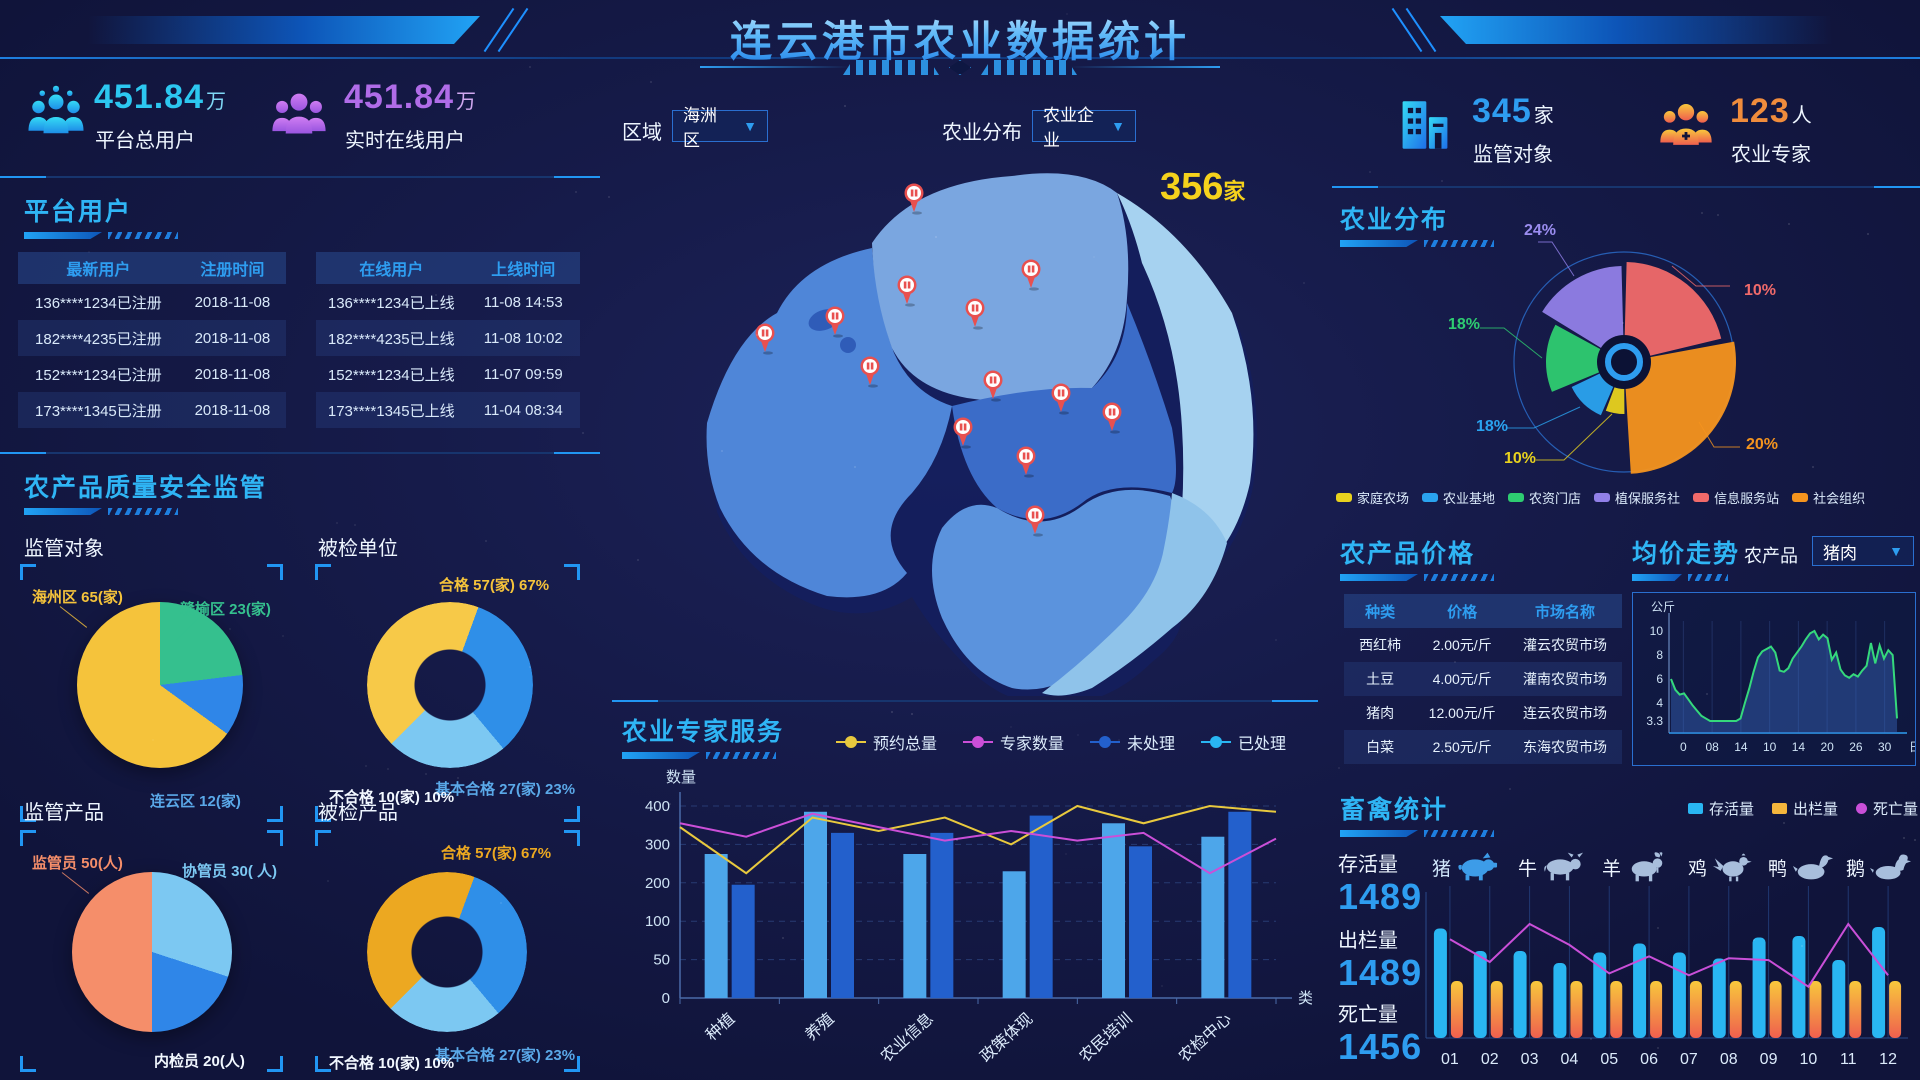 The image size is (1920, 1080). What do you see at coordinates (1801, 867) in the screenshot?
I see `animal-tab-duck: 鸭` at bounding box center [1801, 867].